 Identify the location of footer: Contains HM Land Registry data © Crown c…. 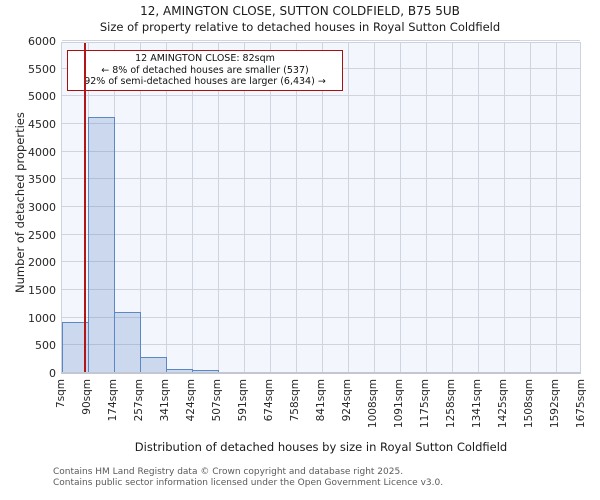
(248, 477).